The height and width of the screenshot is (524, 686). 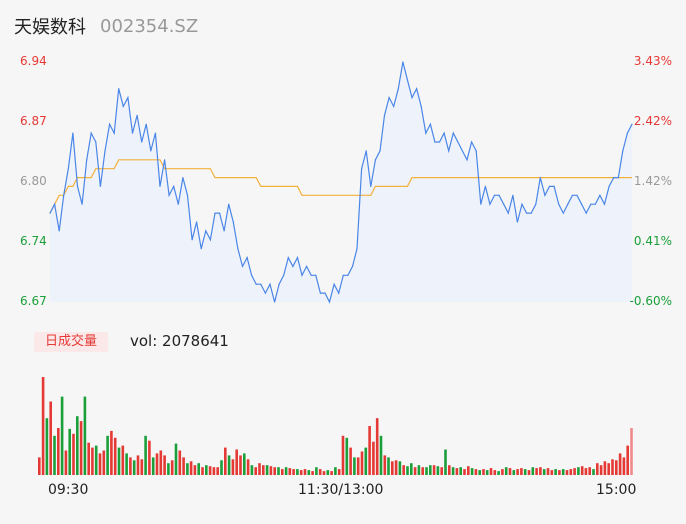 What do you see at coordinates (652, 181) in the screenshot?
I see `pct-tick-2: 1.42%` at bounding box center [652, 181].